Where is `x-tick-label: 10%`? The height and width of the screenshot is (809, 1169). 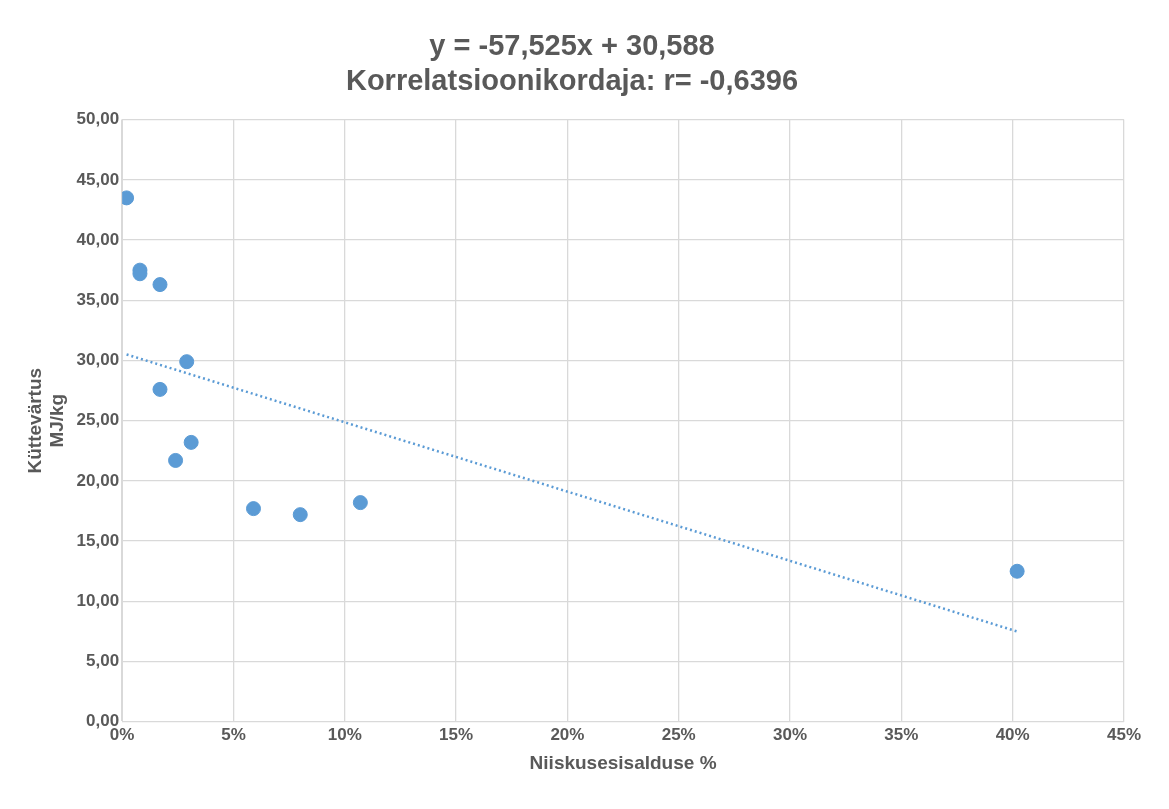 x-tick-label: 10% is located at coordinates (344, 734).